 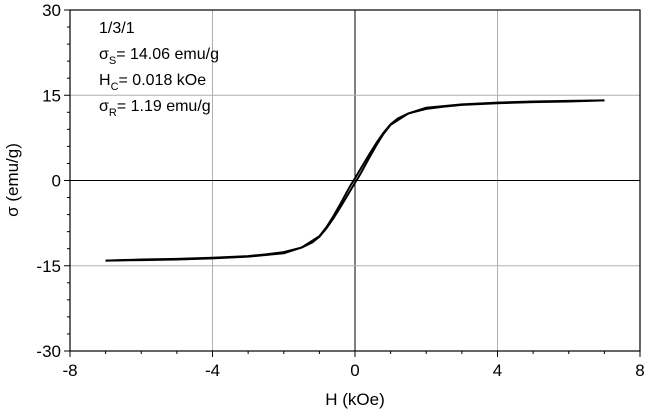 I want to click on x-tick-label: 8, so click(x=639, y=370).